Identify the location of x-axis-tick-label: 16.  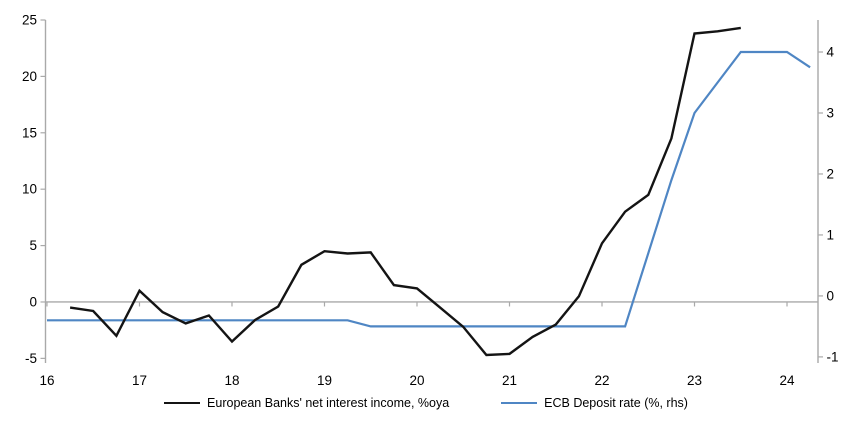
(46, 380).